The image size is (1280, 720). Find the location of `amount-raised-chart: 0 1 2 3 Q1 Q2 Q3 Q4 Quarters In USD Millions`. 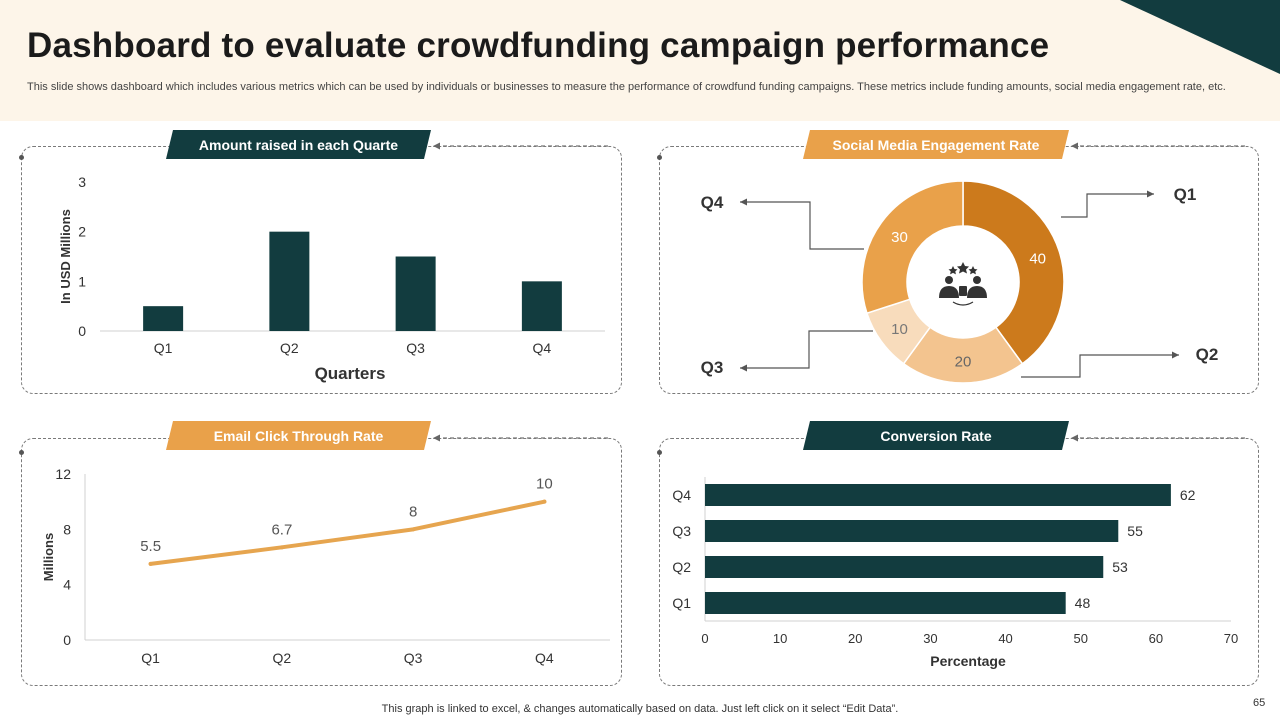

amount-raised-chart: 0 1 2 3 Q1 Q2 Q3 Q4 Quarters In USD Millions is located at coordinates (331, 278).